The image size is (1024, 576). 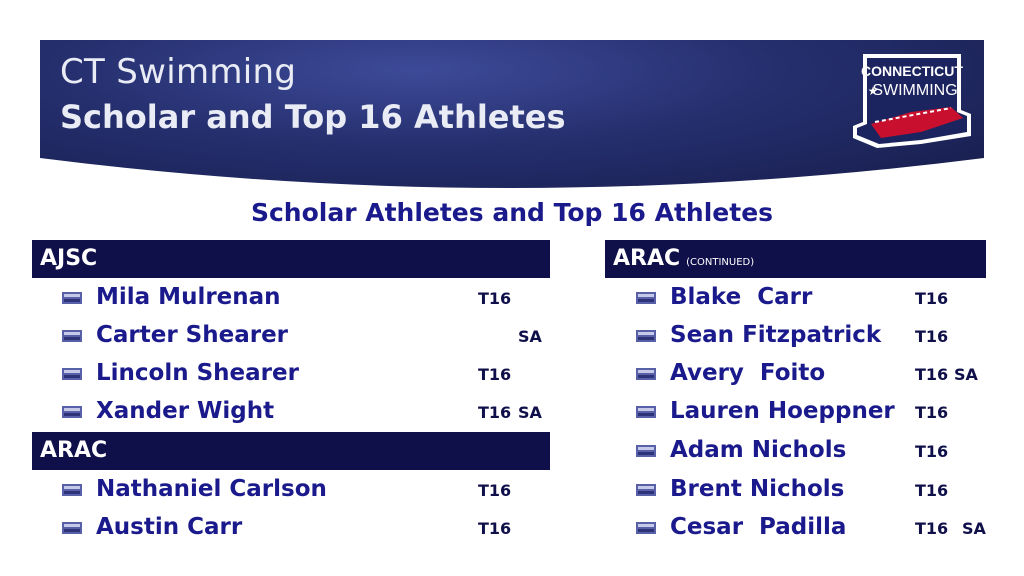 I want to click on page-subtitle: Scholar and Top 16 Athletes, so click(x=313, y=117).